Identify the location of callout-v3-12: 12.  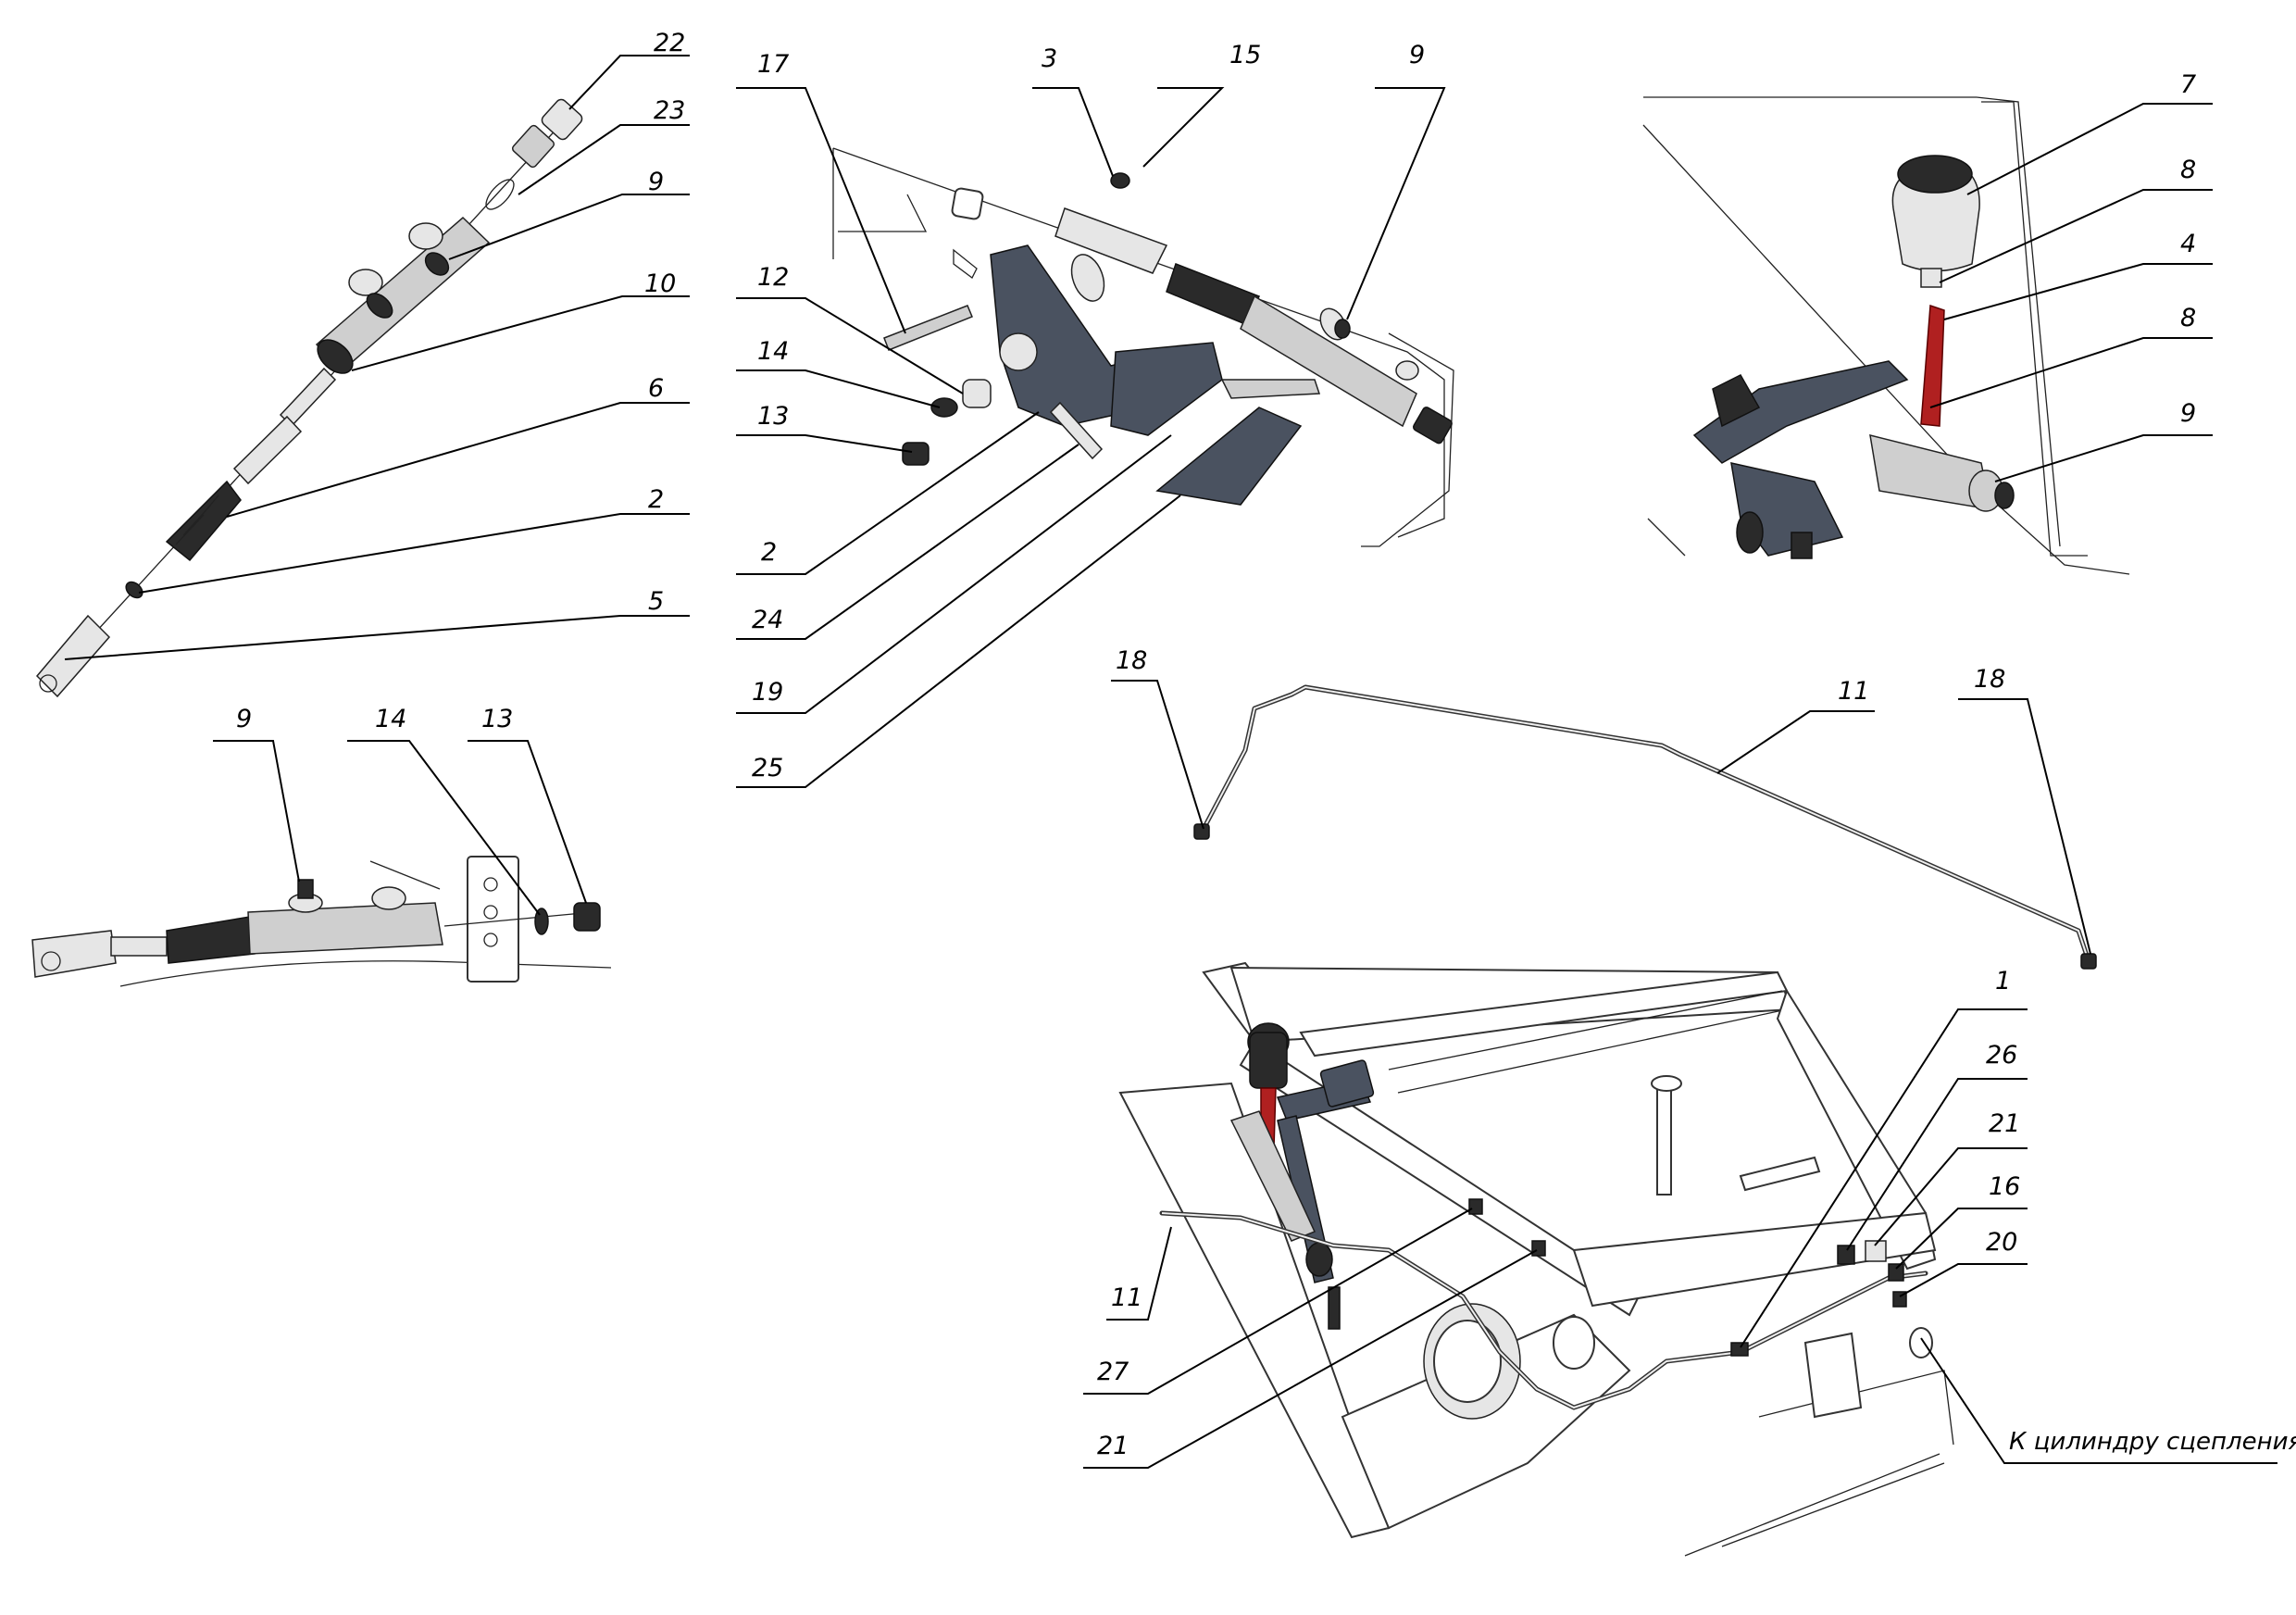
(773, 277).